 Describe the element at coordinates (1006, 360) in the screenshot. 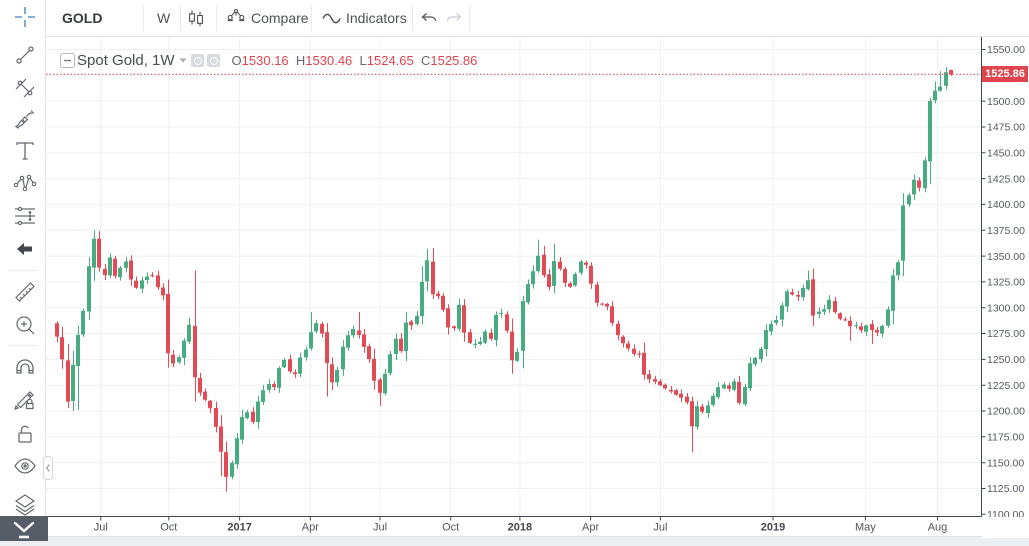

I see `svg-text: 1250.00` at that location.